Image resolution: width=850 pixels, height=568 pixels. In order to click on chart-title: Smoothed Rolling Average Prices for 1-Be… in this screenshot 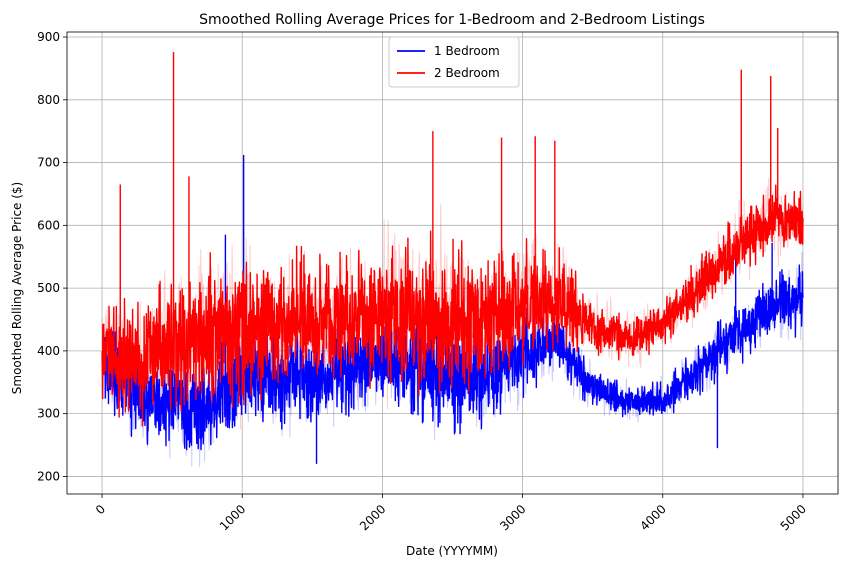, I will do `click(452, 20)`.